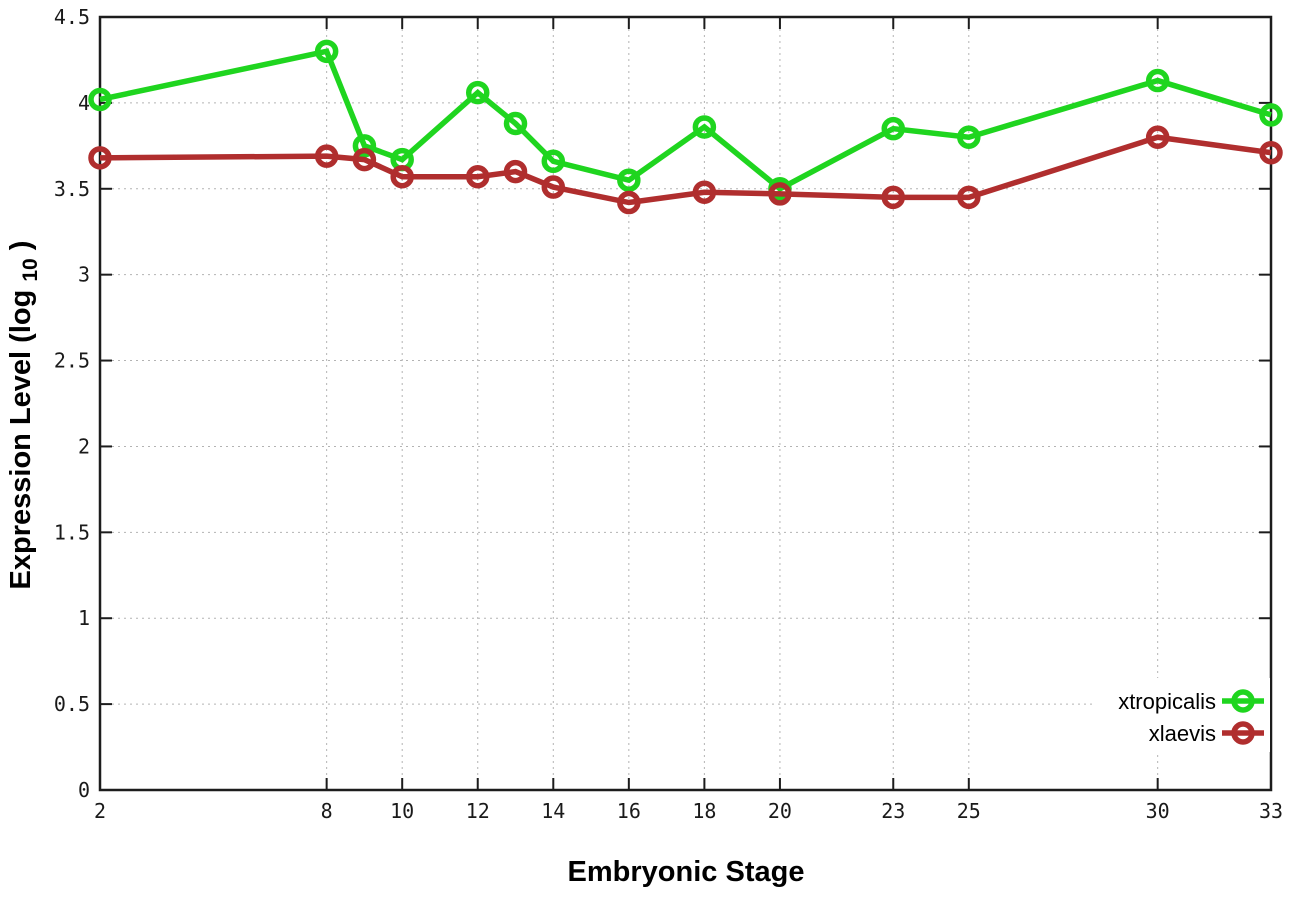  Describe the element at coordinates (629, 811) in the screenshot. I see `x-tick-label: 16` at that location.